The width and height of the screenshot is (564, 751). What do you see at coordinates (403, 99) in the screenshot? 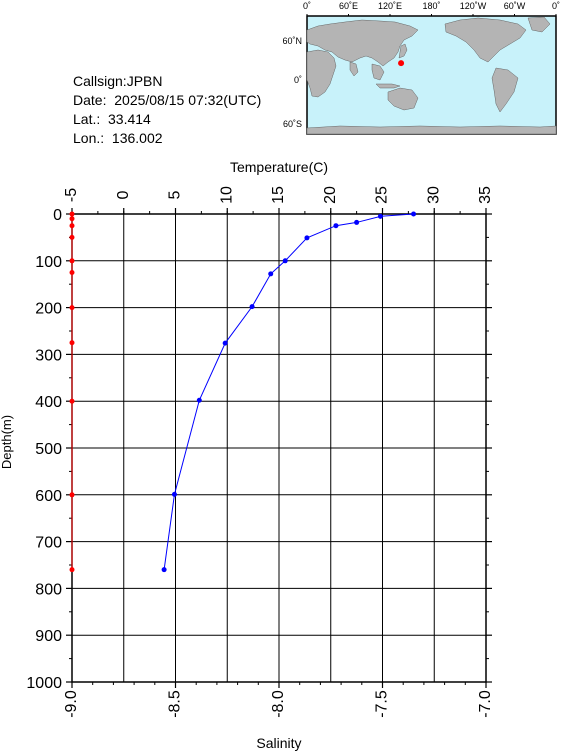
I see `australia-landmass` at bounding box center [403, 99].